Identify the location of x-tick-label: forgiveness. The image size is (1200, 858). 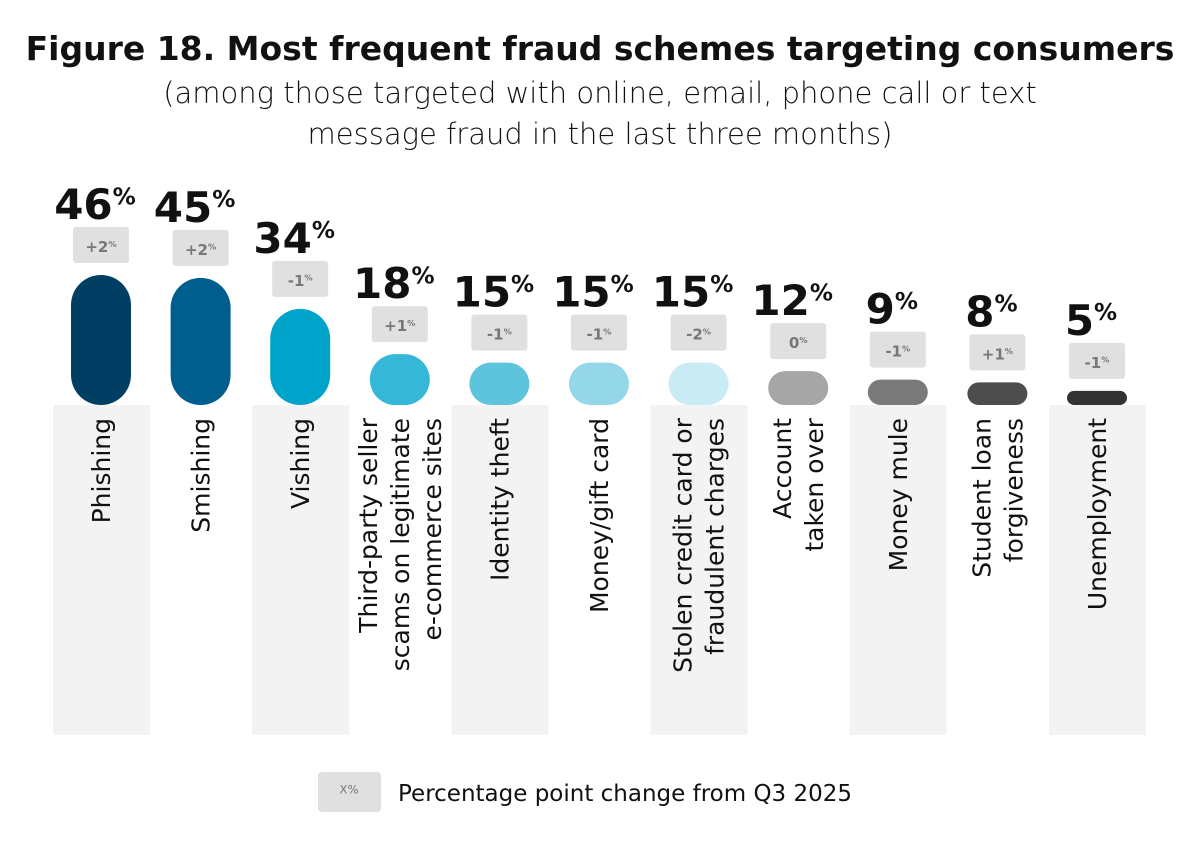
(1013, 490).